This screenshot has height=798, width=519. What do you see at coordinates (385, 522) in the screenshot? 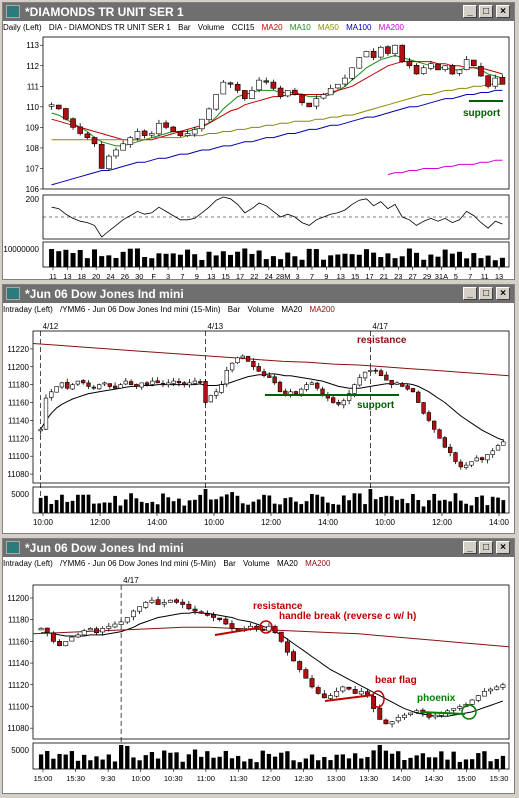
I see `x-tick-label: 10:00` at bounding box center [385, 522].